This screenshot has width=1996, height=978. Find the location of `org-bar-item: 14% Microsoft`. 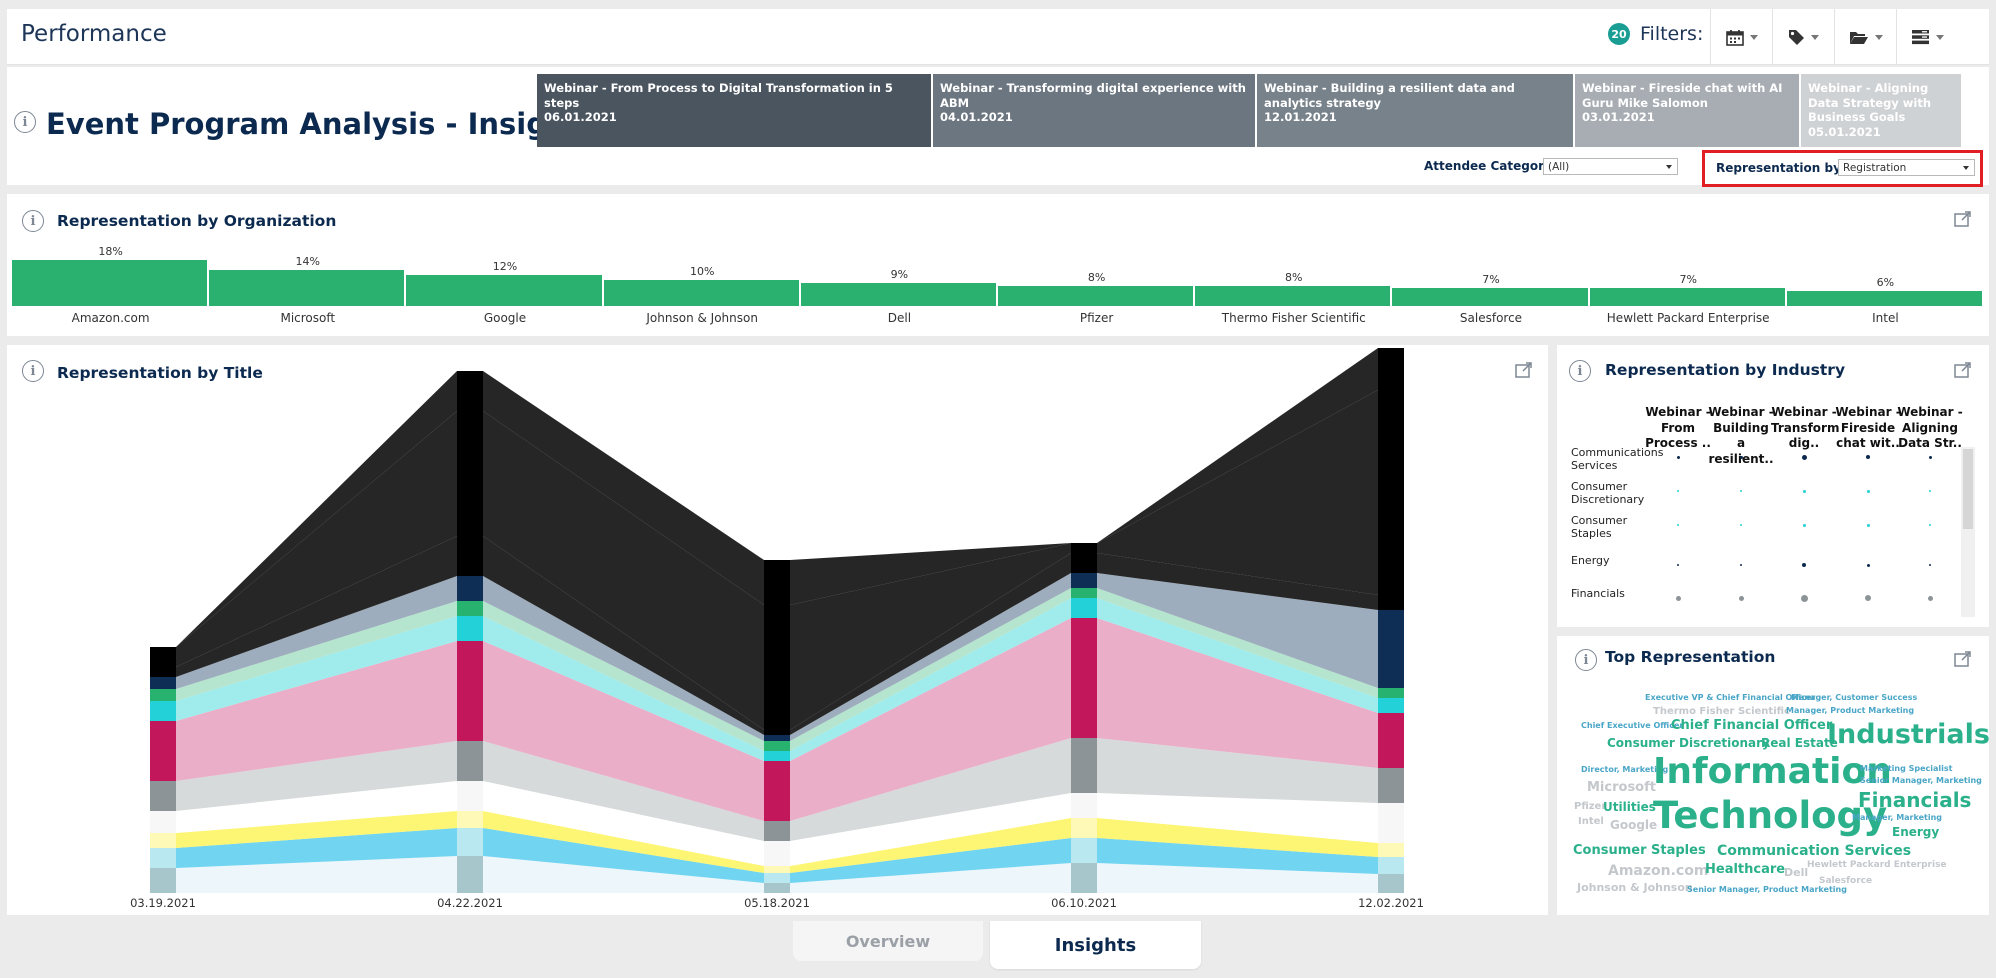

org-bar-item: 14% Microsoft is located at coordinates (307, 265).